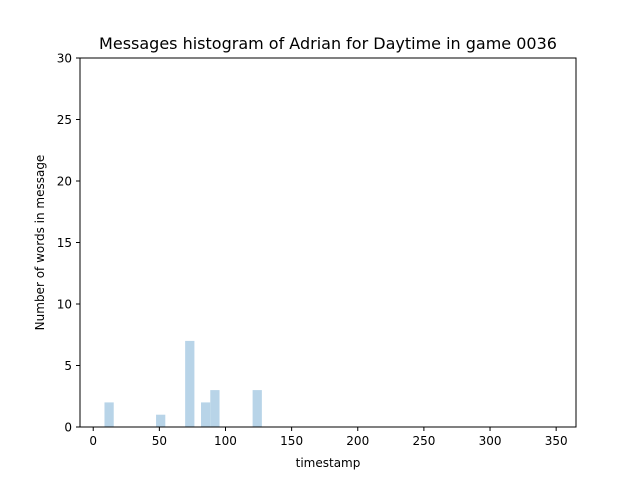  Describe the element at coordinates (183, 383) in the screenshot. I see `bars-layer` at that location.